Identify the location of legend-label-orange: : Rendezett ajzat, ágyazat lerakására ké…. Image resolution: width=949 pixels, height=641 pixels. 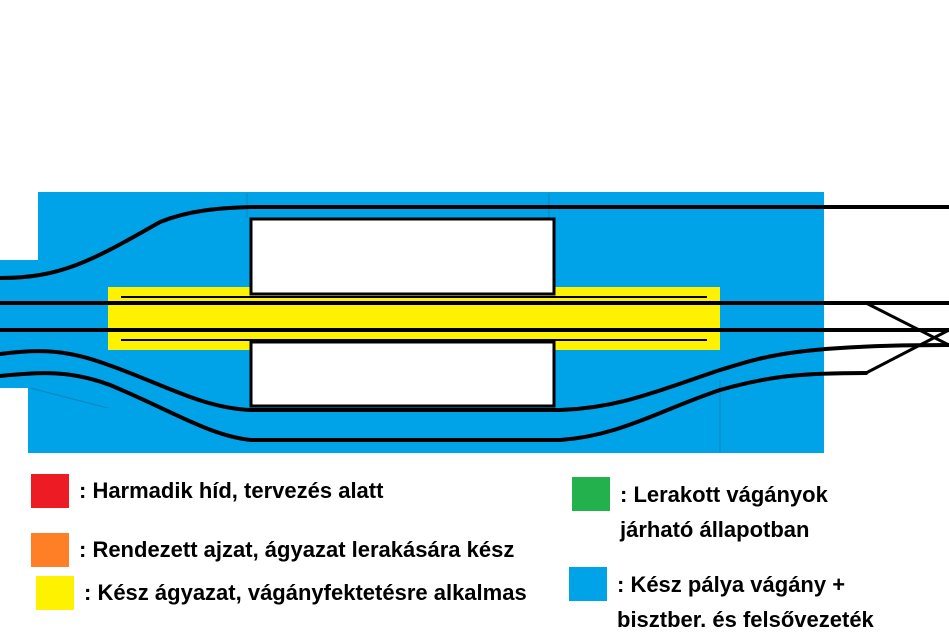
(297, 549).